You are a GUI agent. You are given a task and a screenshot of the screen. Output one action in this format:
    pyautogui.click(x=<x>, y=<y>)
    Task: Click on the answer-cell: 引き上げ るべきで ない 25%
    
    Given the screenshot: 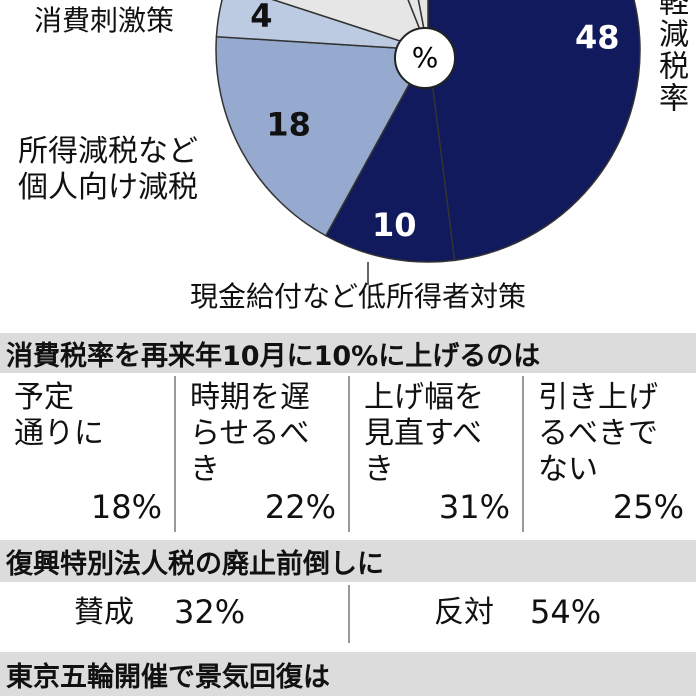 What is the action you would take?
    pyautogui.click(x=609, y=454)
    